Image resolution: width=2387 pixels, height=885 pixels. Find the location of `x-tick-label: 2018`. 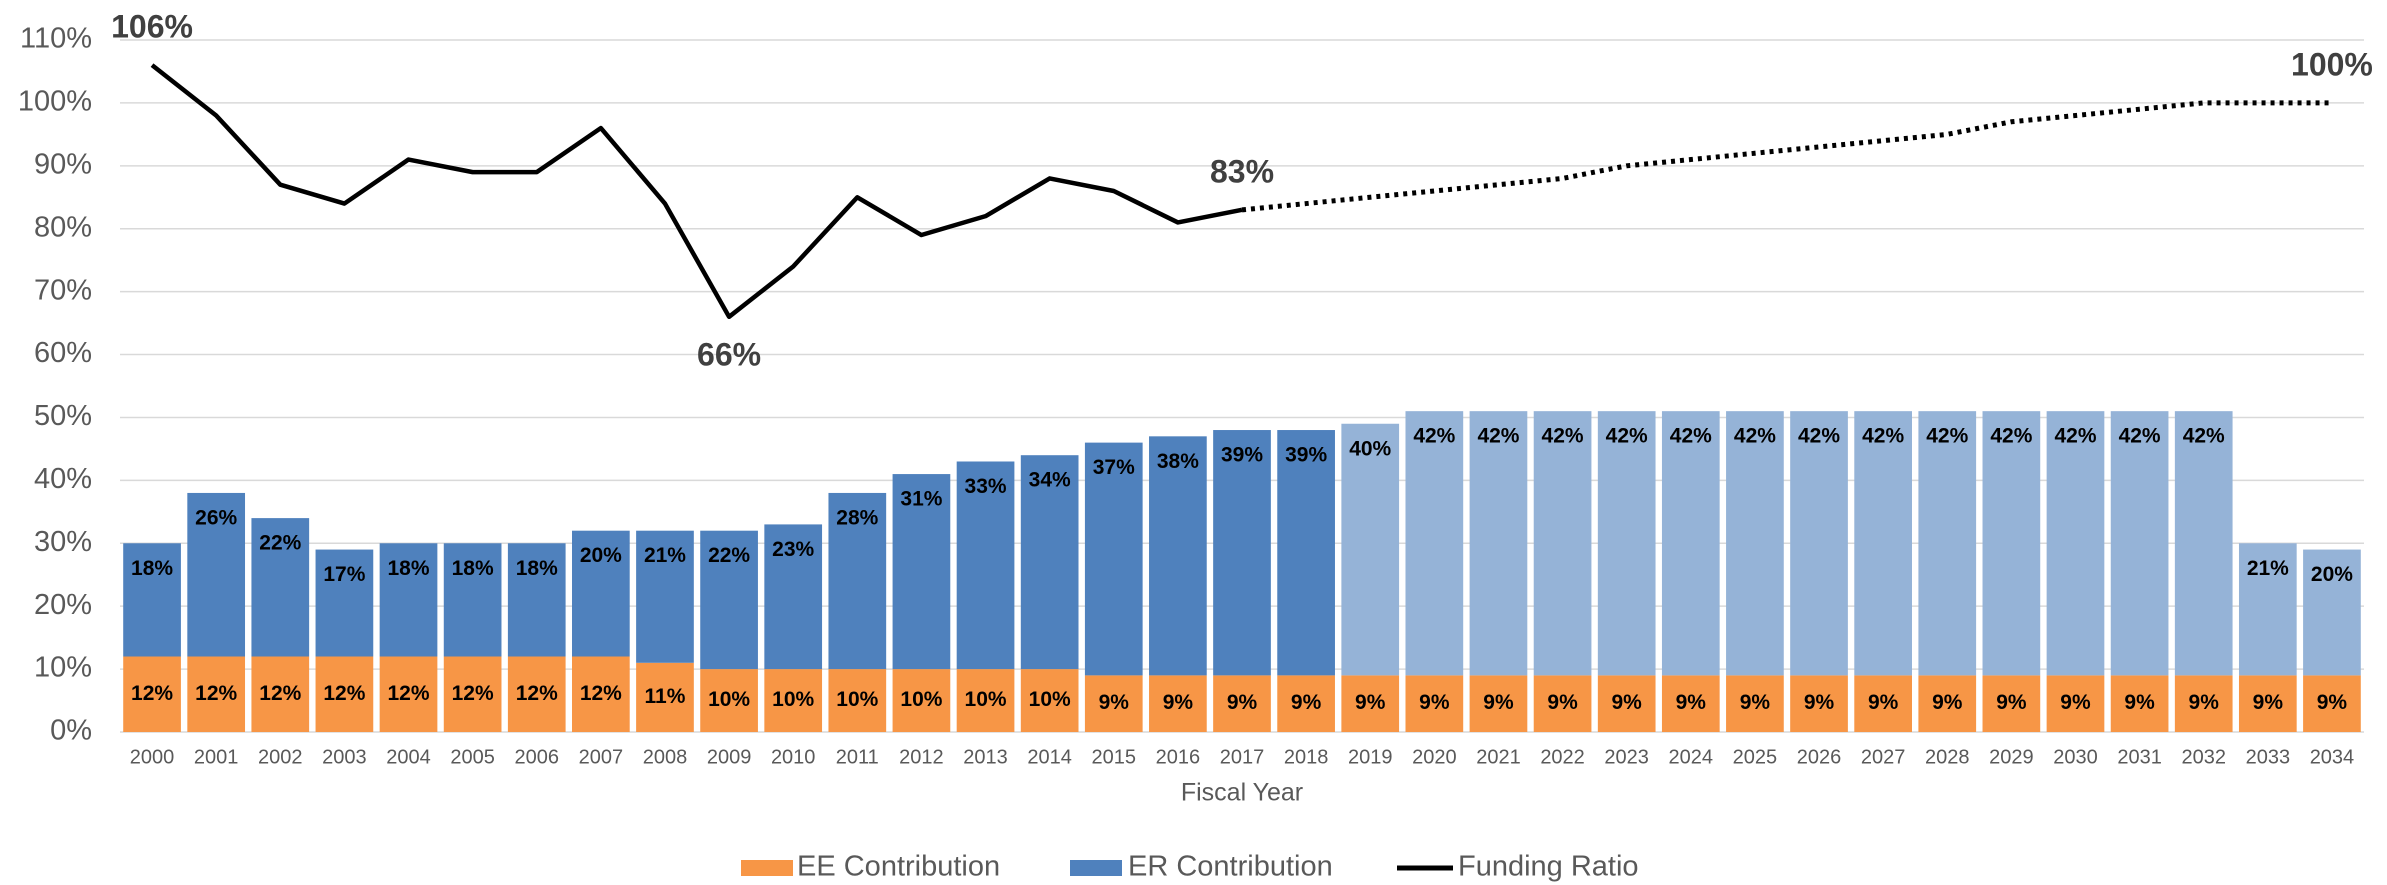

x-tick-label: 2018 is located at coordinates (1306, 757).